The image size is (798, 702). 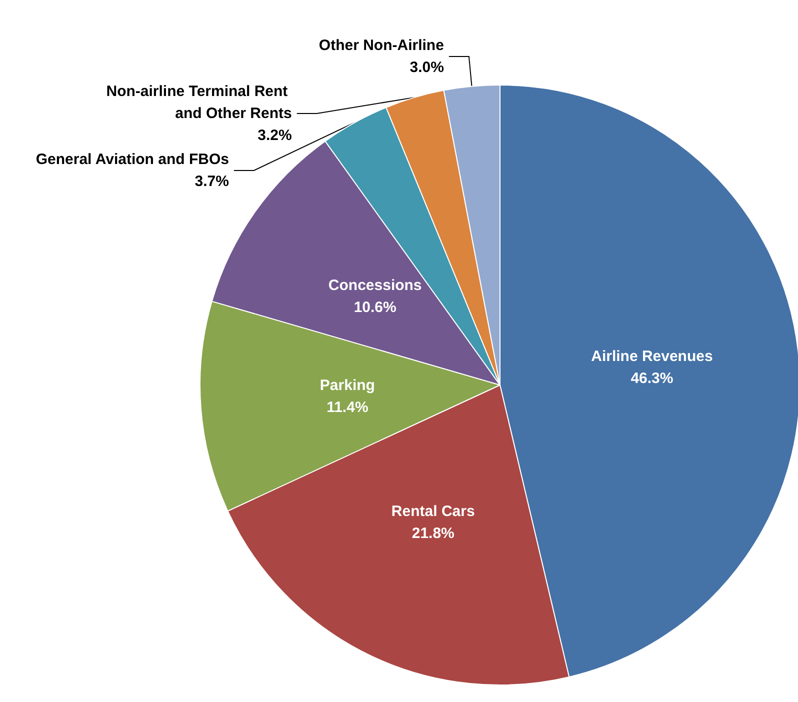 What do you see at coordinates (347, 385) in the screenshot?
I see `slice-label: Parking` at bounding box center [347, 385].